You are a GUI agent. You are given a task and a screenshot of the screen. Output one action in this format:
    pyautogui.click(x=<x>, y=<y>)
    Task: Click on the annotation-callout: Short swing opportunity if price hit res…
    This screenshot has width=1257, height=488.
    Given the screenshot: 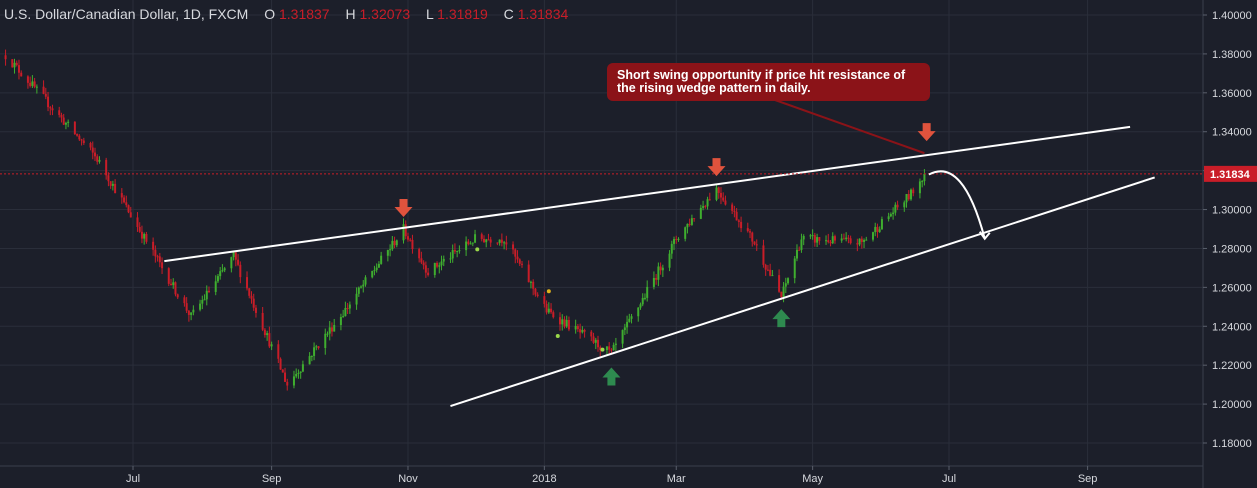 What is the action you would take?
    pyautogui.click(x=768, y=82)
    